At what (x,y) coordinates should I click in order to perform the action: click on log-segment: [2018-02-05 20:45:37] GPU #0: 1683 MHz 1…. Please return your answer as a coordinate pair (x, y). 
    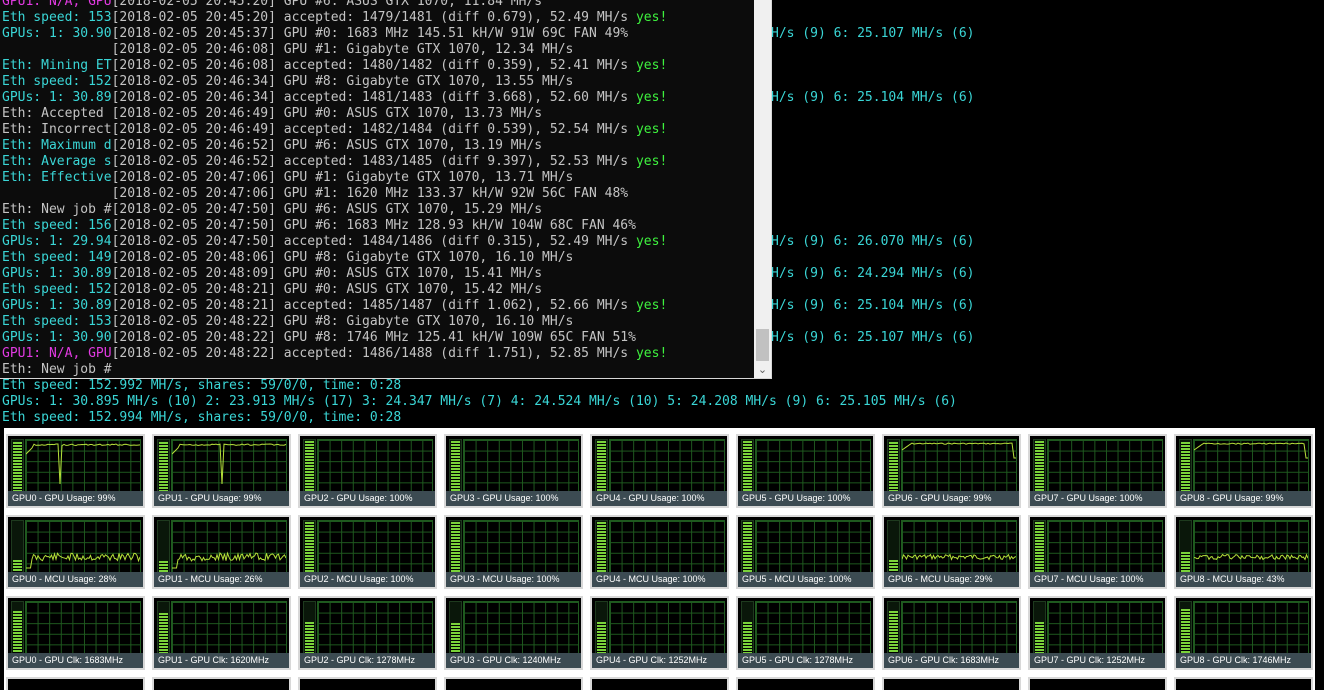
    Looking at the image, I should click on (370, 33).